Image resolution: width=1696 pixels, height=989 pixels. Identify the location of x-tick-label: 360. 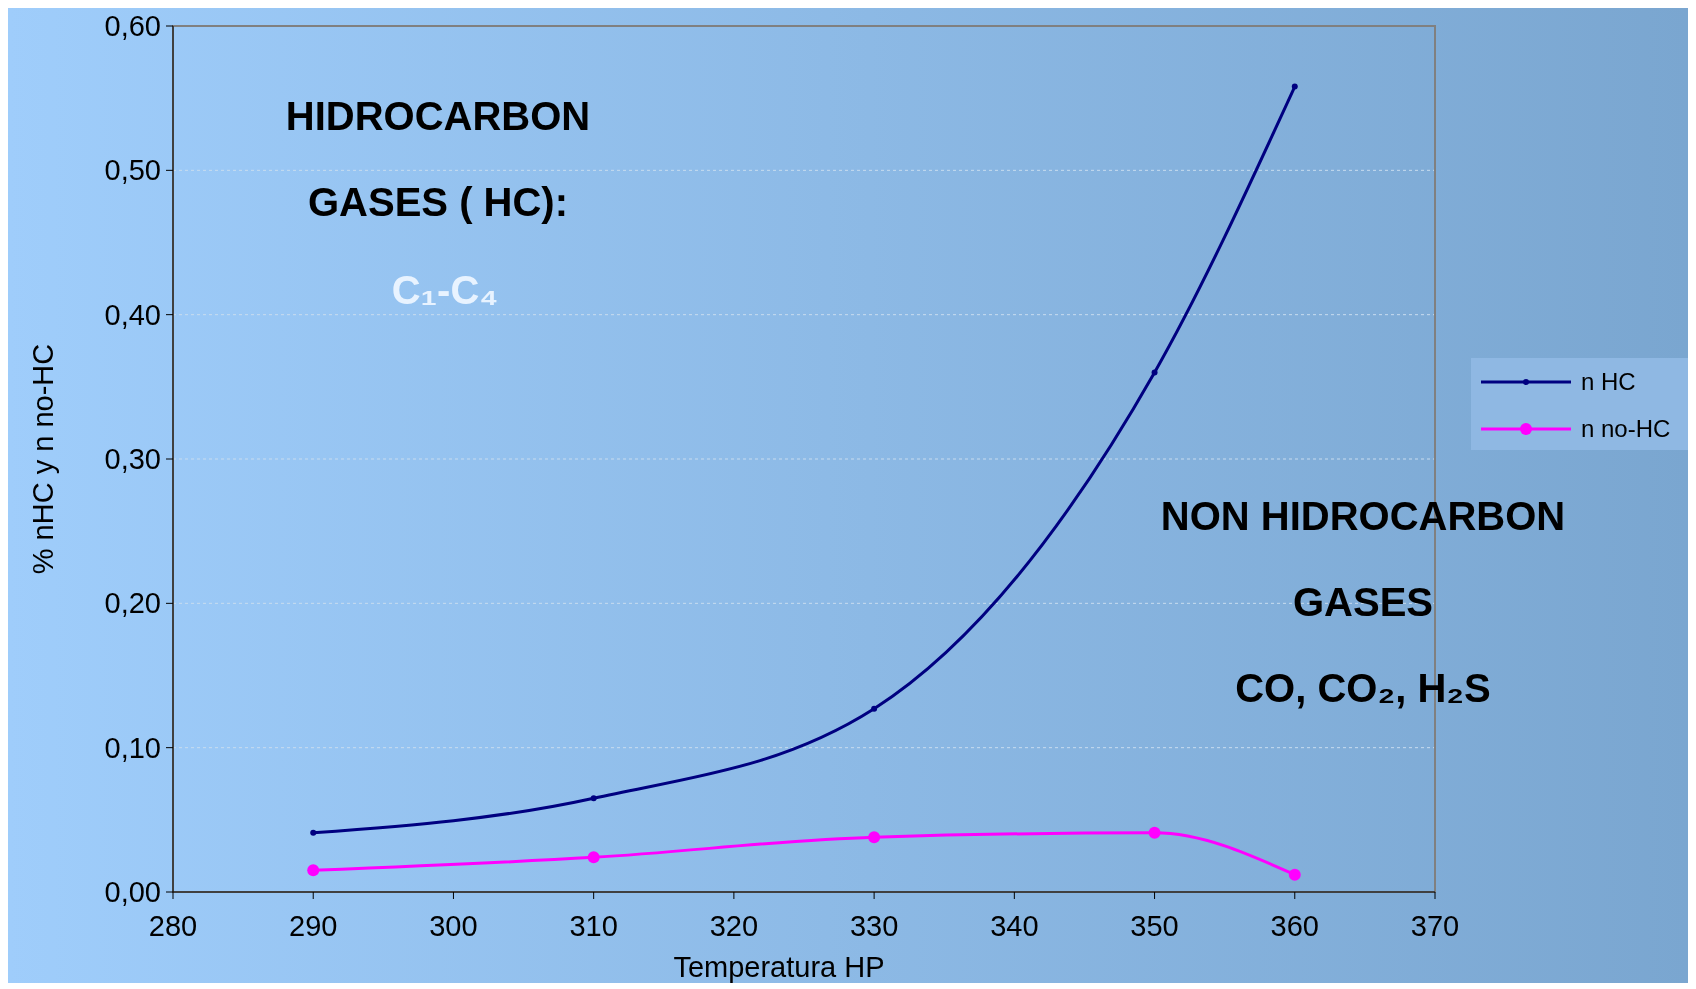
(1294, 926).